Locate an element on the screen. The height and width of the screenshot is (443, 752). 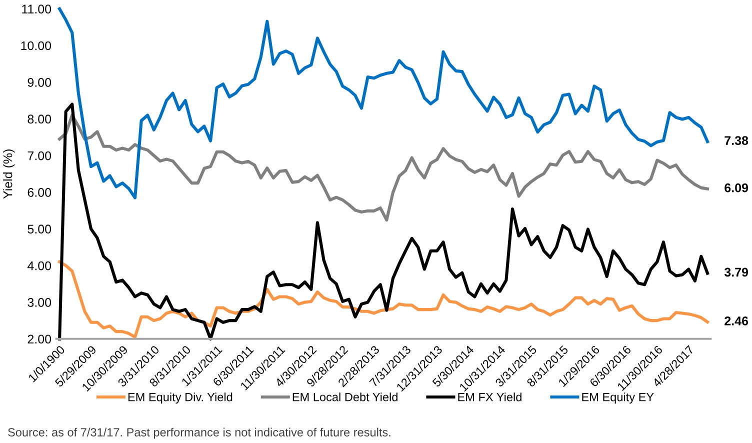
y-tick-label: 5.00 is located at coordinates (40, 229).